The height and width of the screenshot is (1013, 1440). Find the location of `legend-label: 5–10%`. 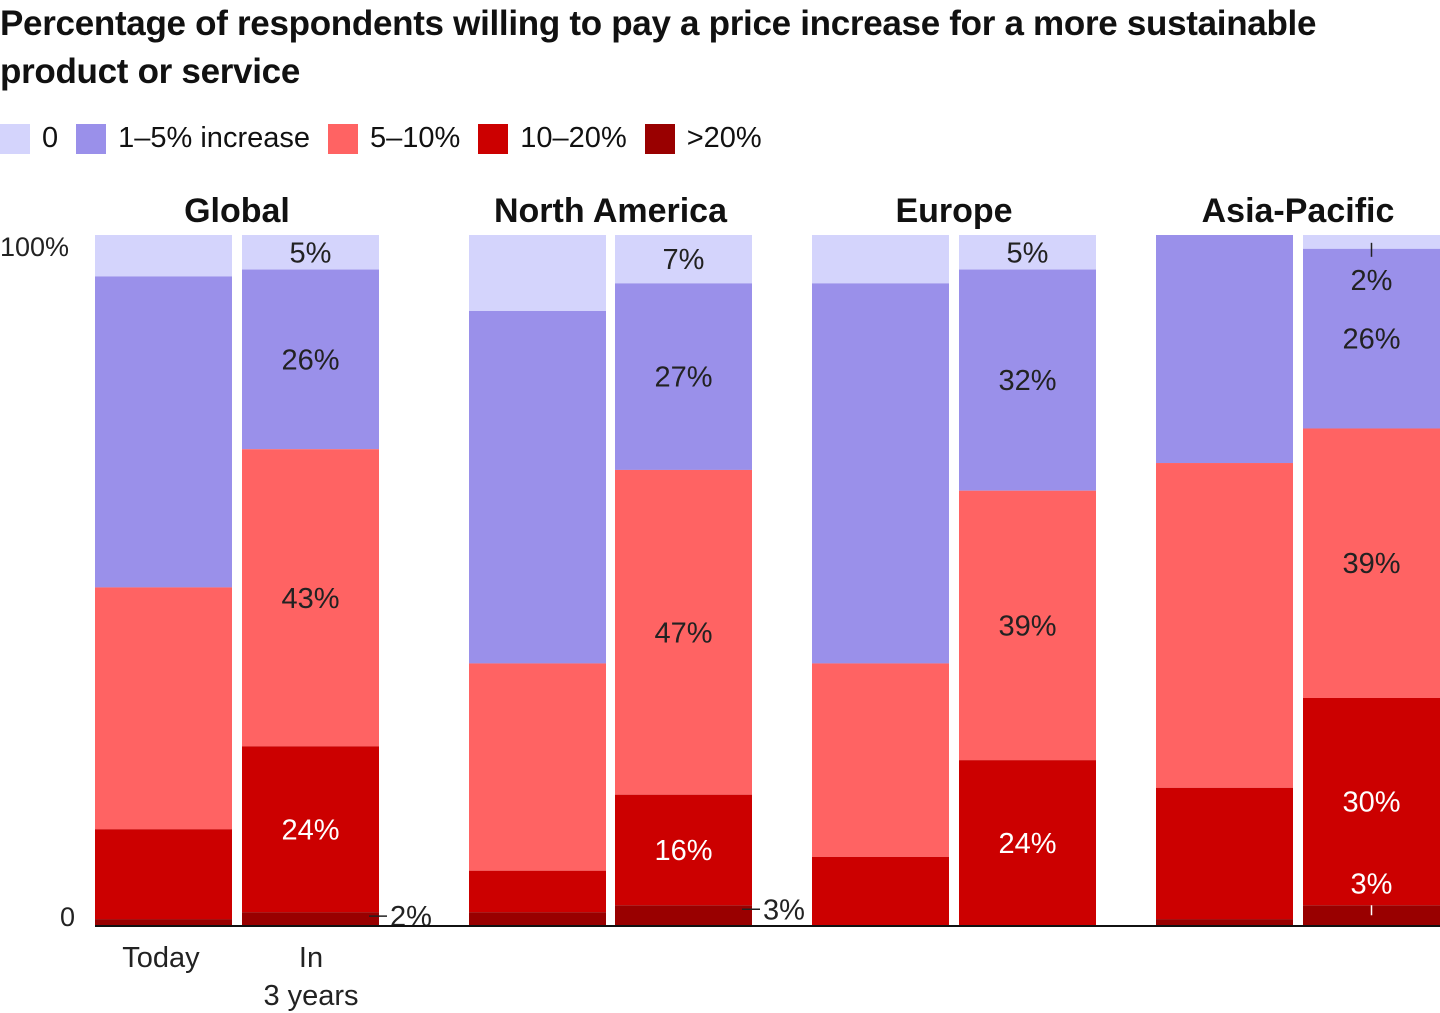

legend-label: 5–10% is located at coordinates (415, 138).